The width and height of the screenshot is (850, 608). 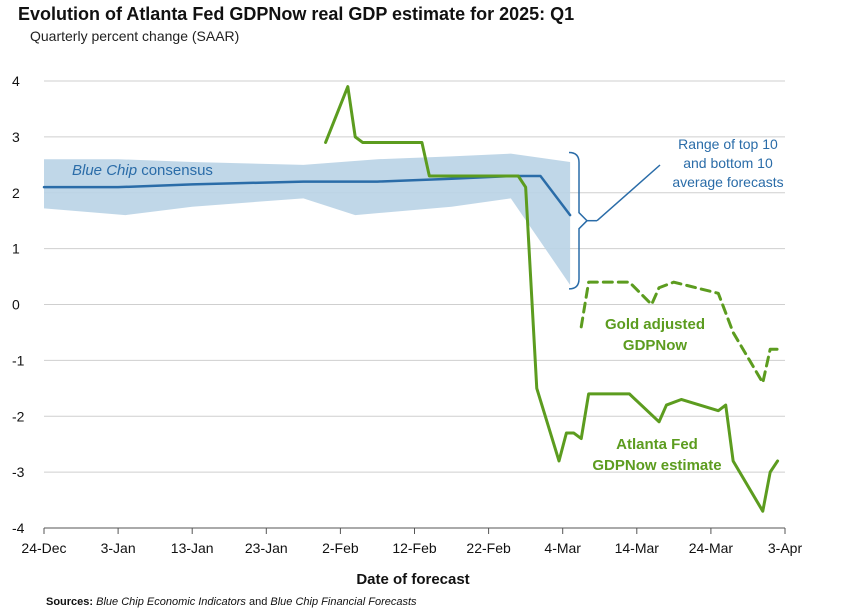 I want to click on x-tick-label: 22-Feb, so click(x=488, y=548).